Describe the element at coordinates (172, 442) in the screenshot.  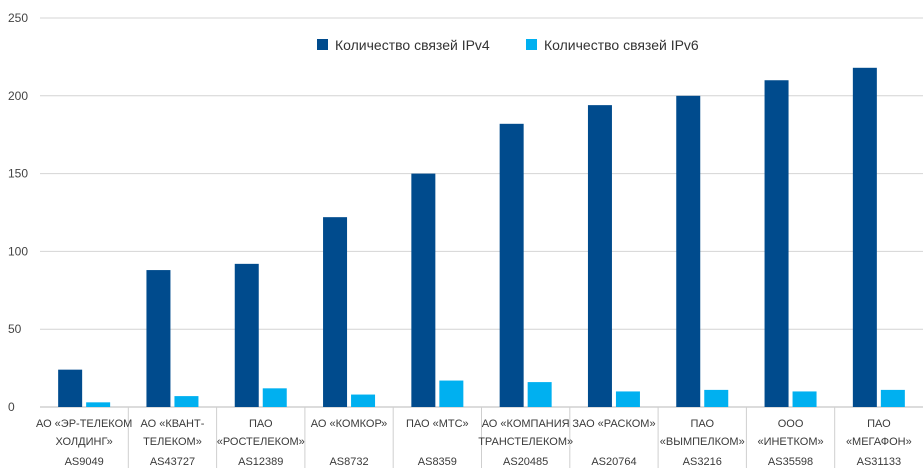
I see `x-tick-label: ТЕЛЕКОМ»` at that location.